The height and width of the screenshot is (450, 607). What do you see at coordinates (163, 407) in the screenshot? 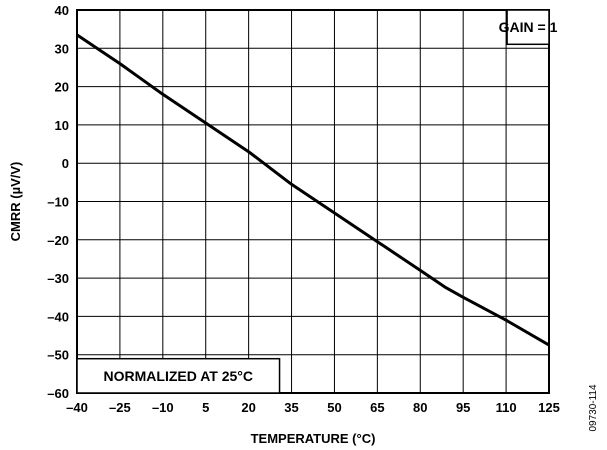
I see `x-tick-label: –10` at bounding box center [163, 407].